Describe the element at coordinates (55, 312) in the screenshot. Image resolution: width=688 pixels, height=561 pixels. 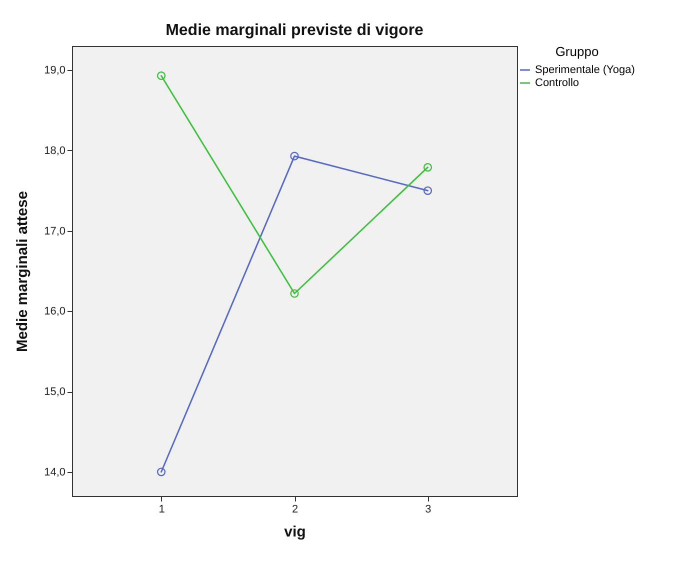
I see `y-tick-label: 16,0` at that location.